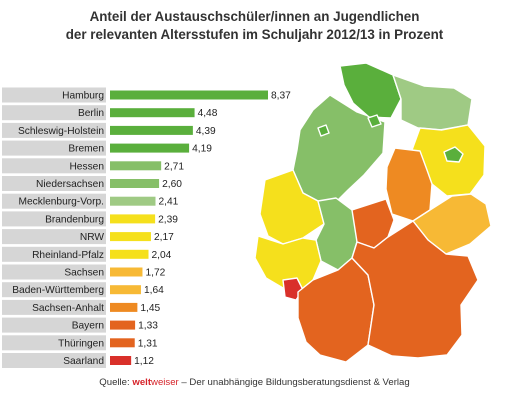 Image resolution: width=509 pixels, height=400 pixels. What do you see at coordinates (54, 325) in the screenshot?
I see `category-label-bg-bayern` at bounding box center [54, 325].